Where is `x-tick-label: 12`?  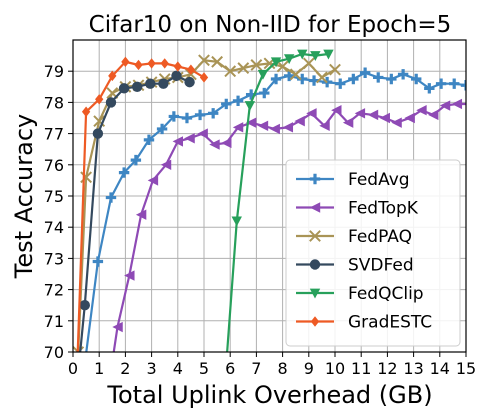
x-tick-label: 12 is located at coordinates (387, 368).